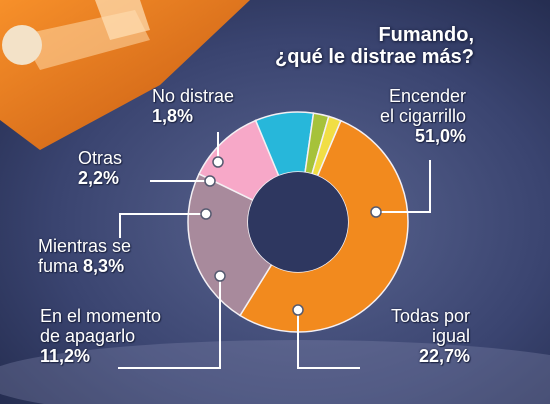 The width and height of the screenshot is (550, 404). I want to click on label-mientras-line1: Mientras se, so click(85, 246).